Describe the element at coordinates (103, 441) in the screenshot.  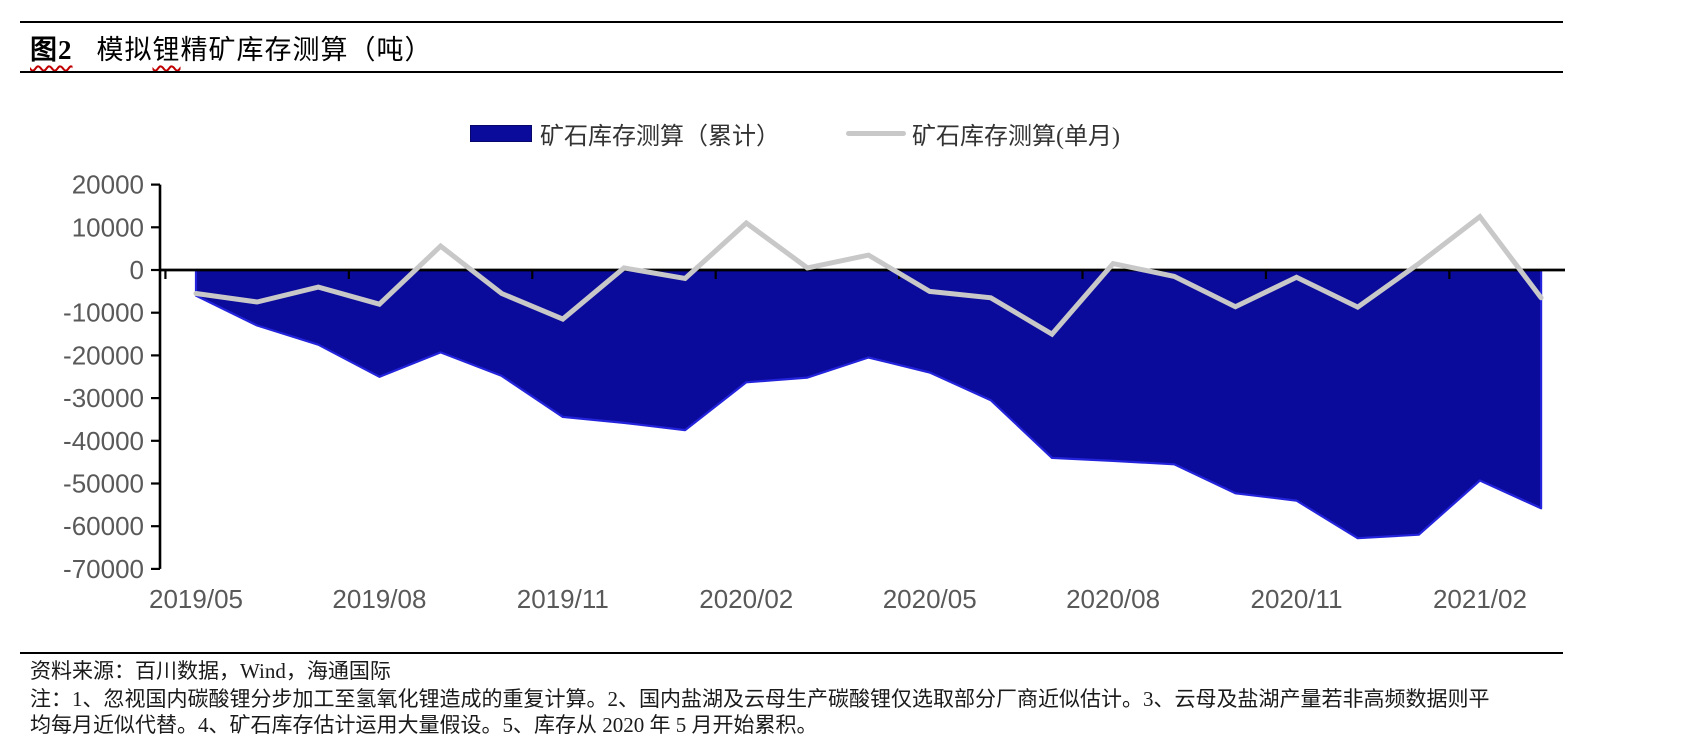
I see `y-tick-label: -40000` at that location.